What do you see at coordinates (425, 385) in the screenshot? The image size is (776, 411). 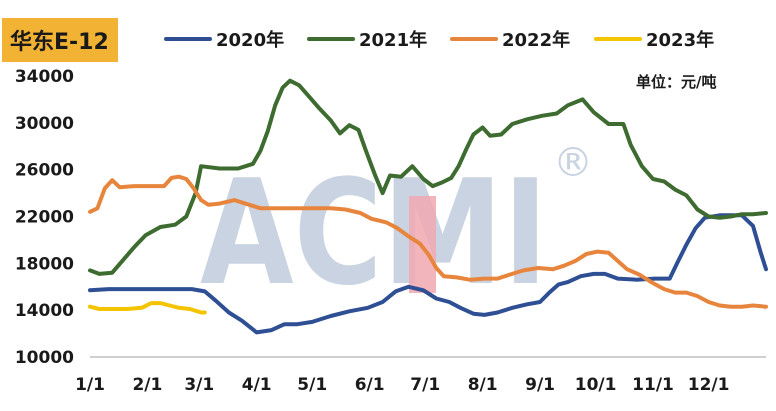 I see `x-tick-label: 7/1` at bounding box center [425, 385].